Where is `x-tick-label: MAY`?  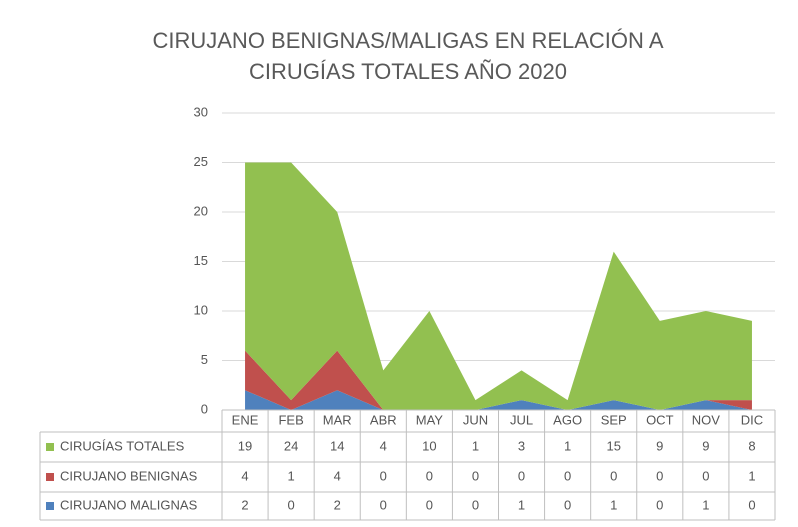 x-tick-label: MAY is located at coordinates (430, 419).